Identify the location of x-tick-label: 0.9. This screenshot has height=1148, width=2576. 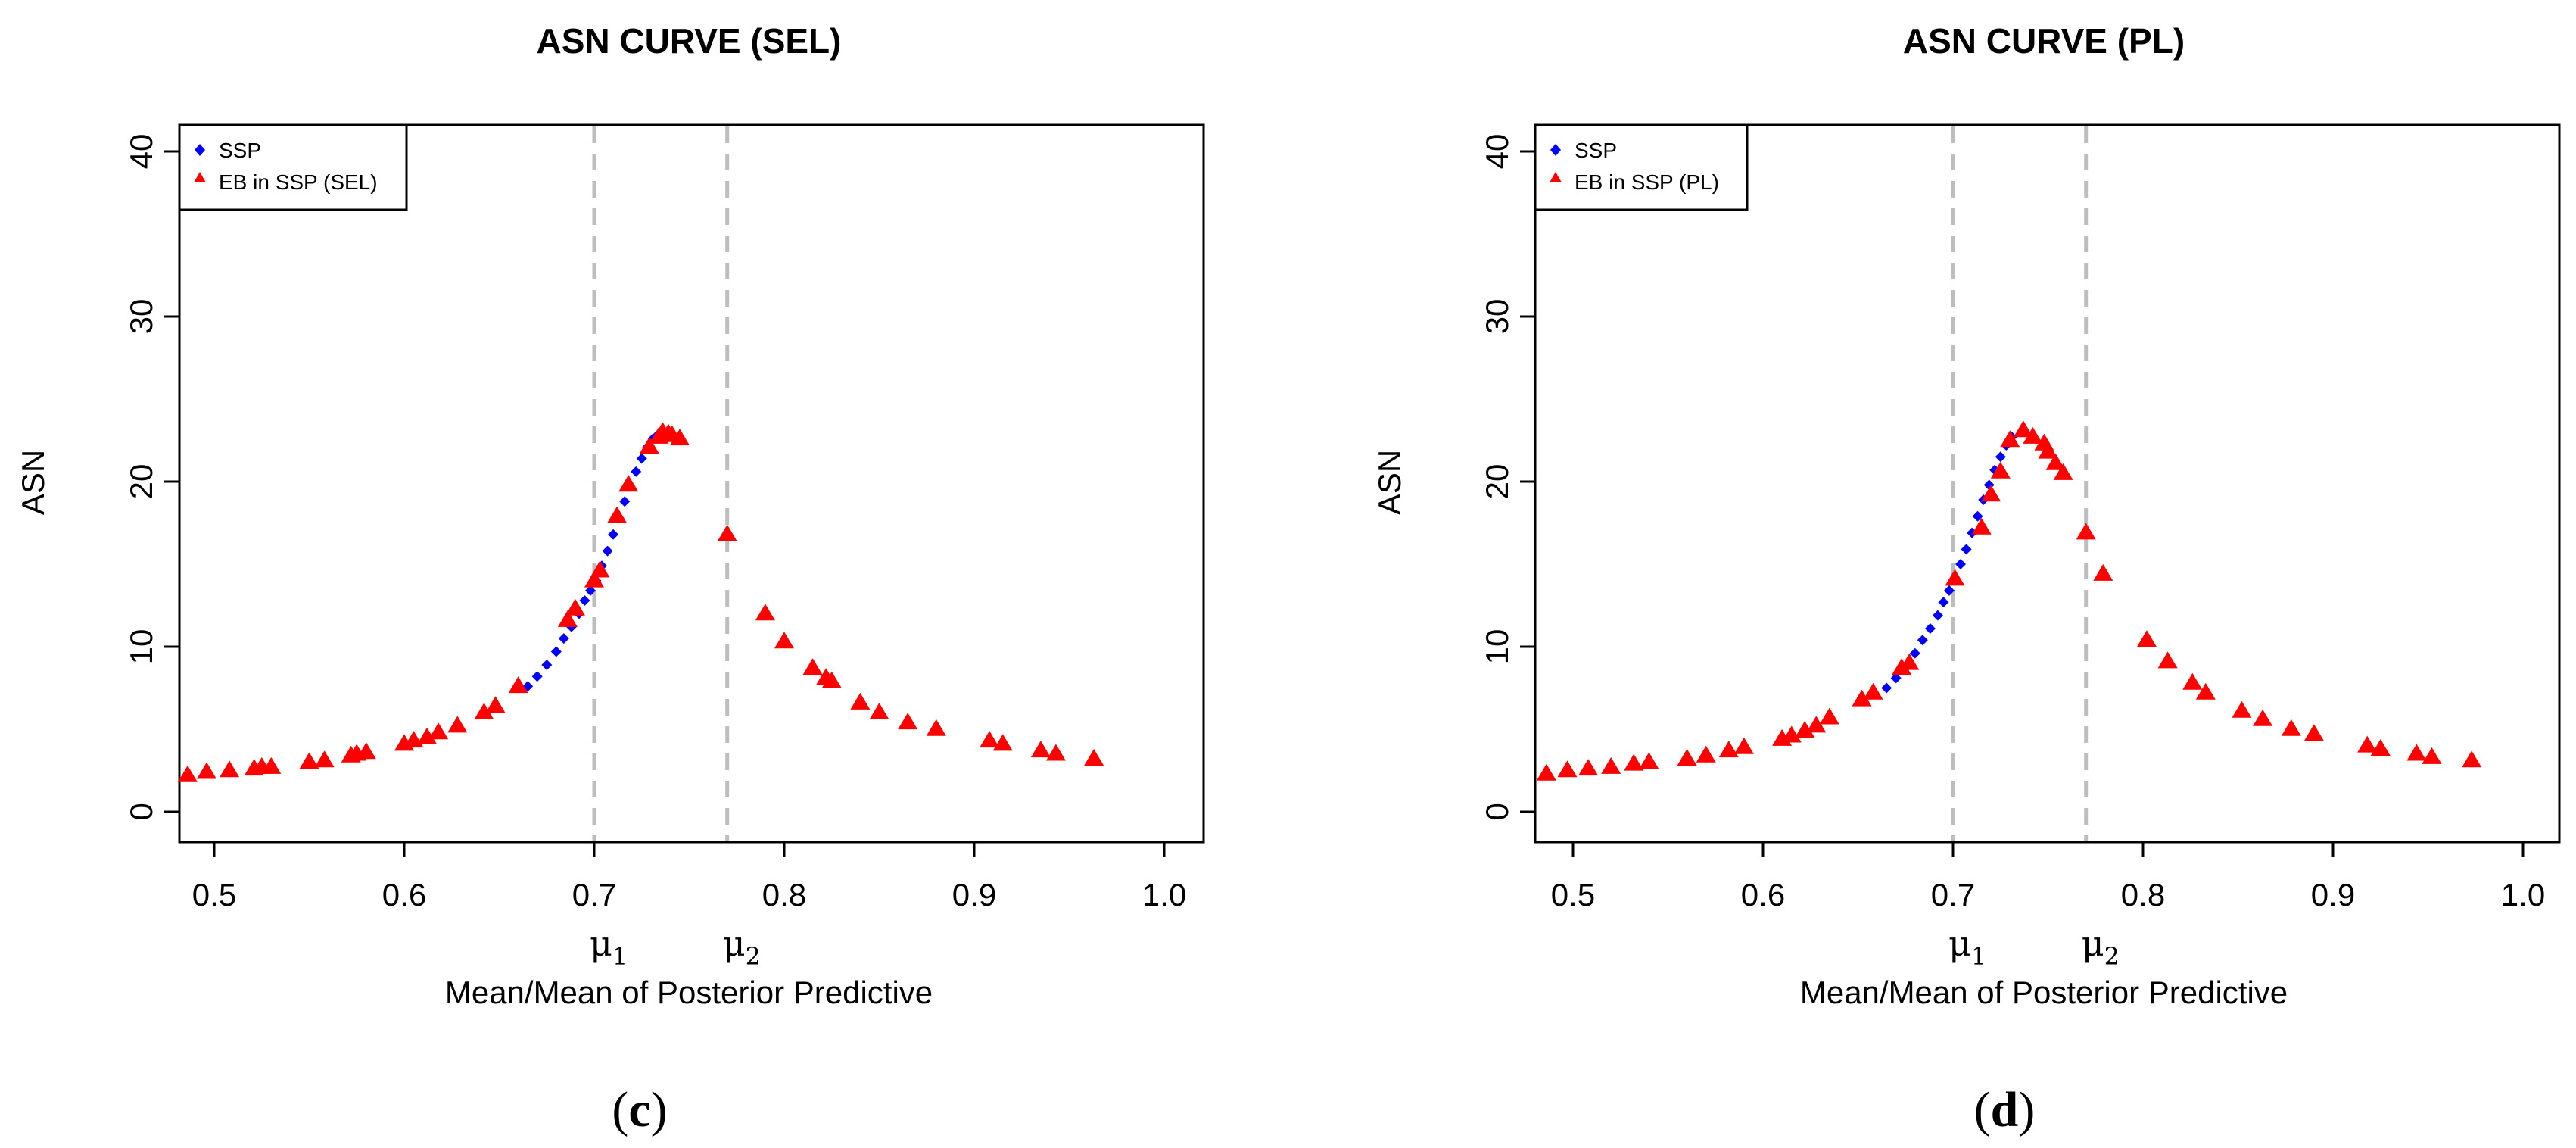
(2333, 894).